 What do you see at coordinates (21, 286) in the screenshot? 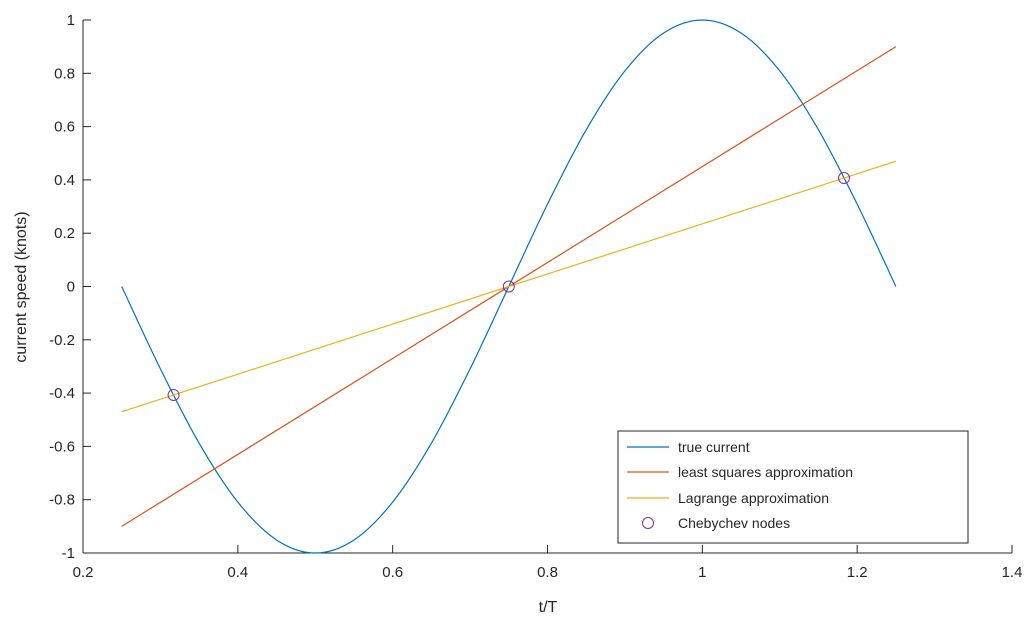
I see `y-axis-label: current speed (knots)` at bounding box center [21, 286].